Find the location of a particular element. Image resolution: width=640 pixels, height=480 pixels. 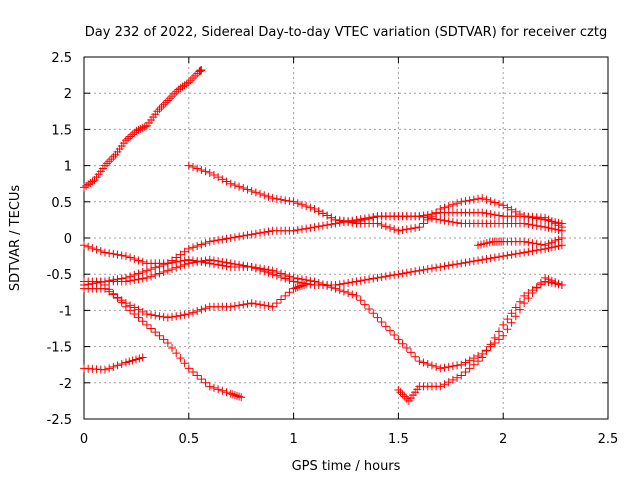

series-s1 is located at coordinates (143, 129).